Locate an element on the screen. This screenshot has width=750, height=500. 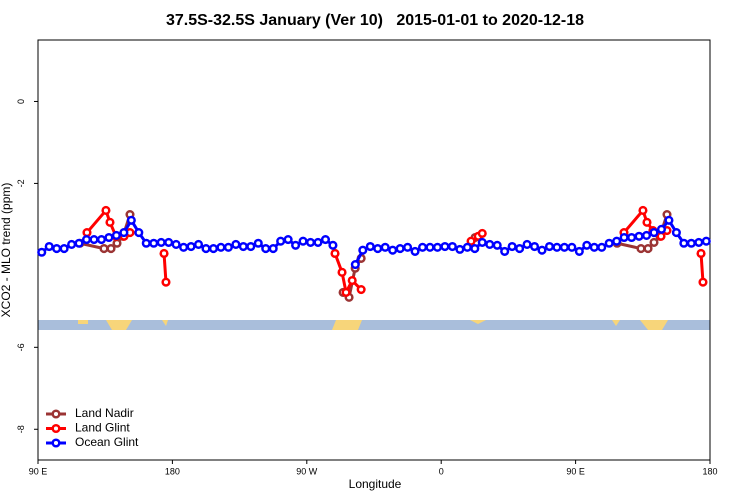
legend-label: Ocean Glint is located at coordinates (107, 442).